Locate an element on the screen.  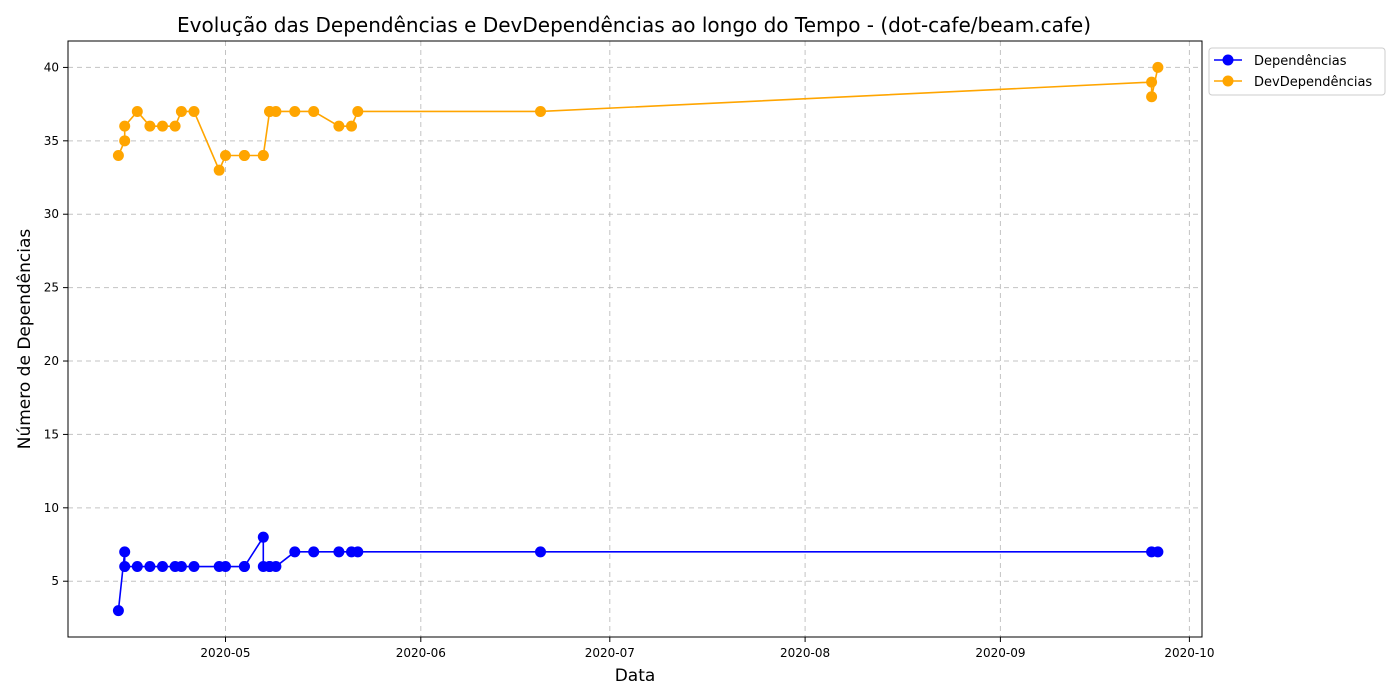
y-tick-label: 5 is located at coordinates (55, 581).